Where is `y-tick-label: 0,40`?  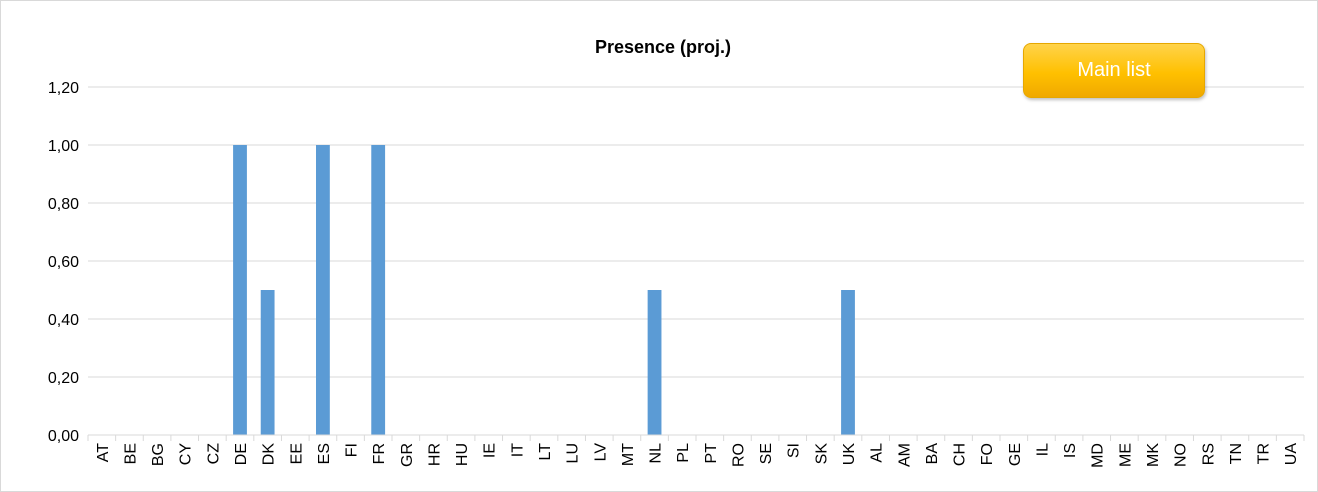 y-tick-label: 0,40 is located at coordinates (63, 320).